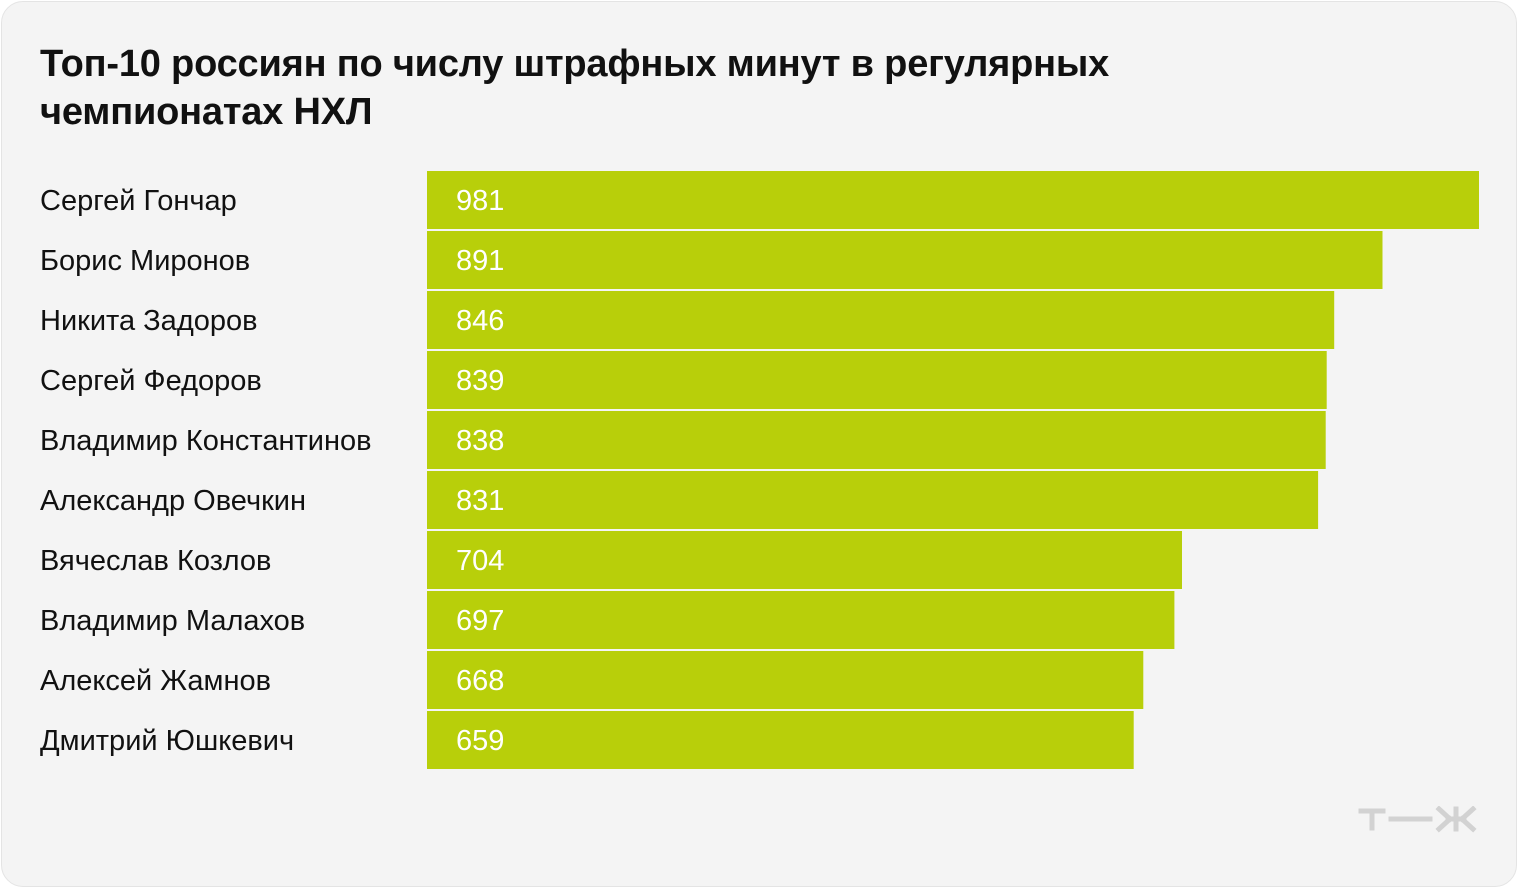  What do you see at coordinates (155, 681) in the screenshot?
I see `category-label: Алексей Жамнов` at bounding box center [155, 681].